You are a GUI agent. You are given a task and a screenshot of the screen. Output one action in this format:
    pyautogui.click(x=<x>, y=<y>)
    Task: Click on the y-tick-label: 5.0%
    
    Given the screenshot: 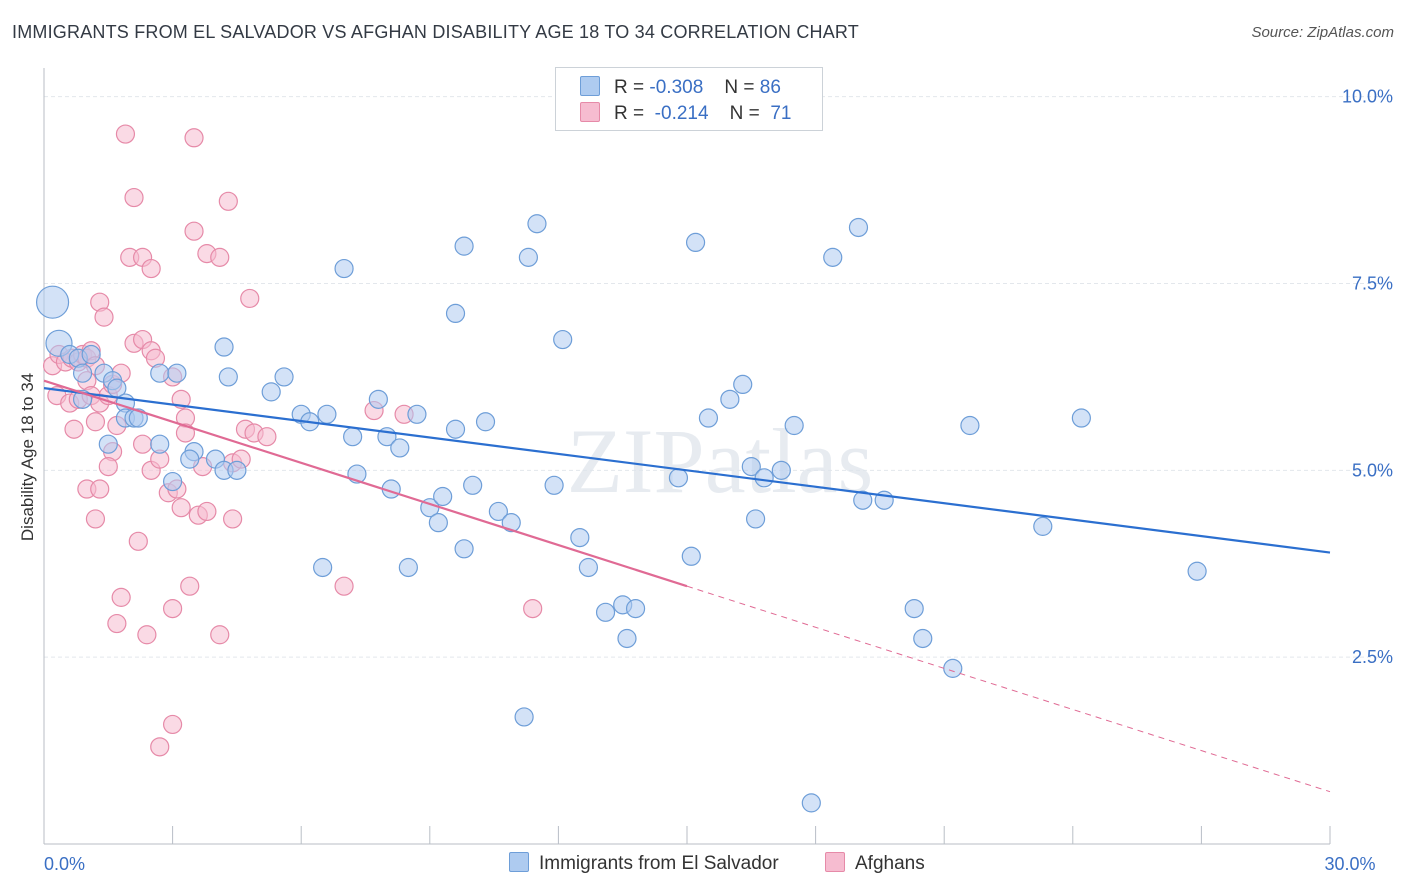 What is the action you would take?
    pyautogui.click(x=1372, y=470)
    